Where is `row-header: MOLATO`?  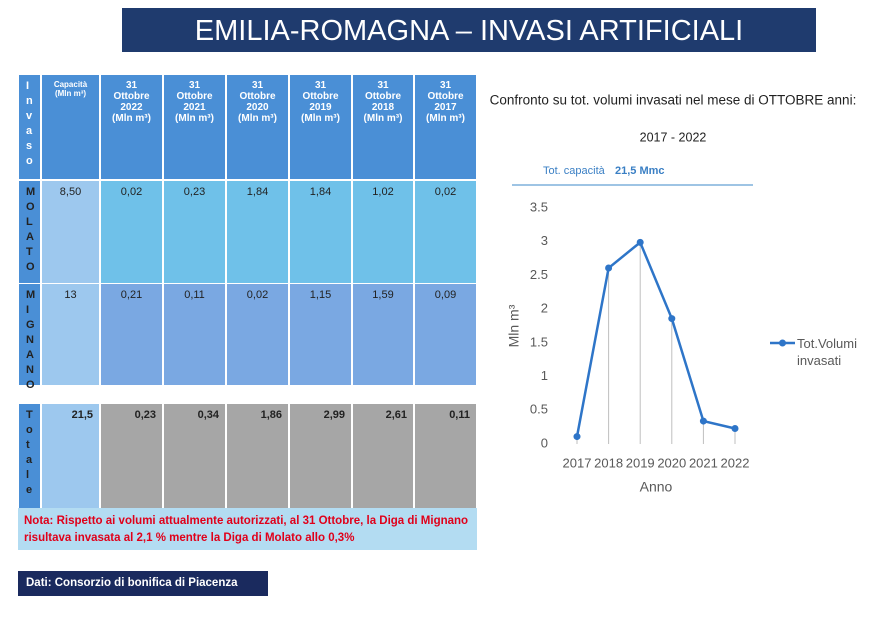 row-header: MOLATO is located at coordinates (29, 233).